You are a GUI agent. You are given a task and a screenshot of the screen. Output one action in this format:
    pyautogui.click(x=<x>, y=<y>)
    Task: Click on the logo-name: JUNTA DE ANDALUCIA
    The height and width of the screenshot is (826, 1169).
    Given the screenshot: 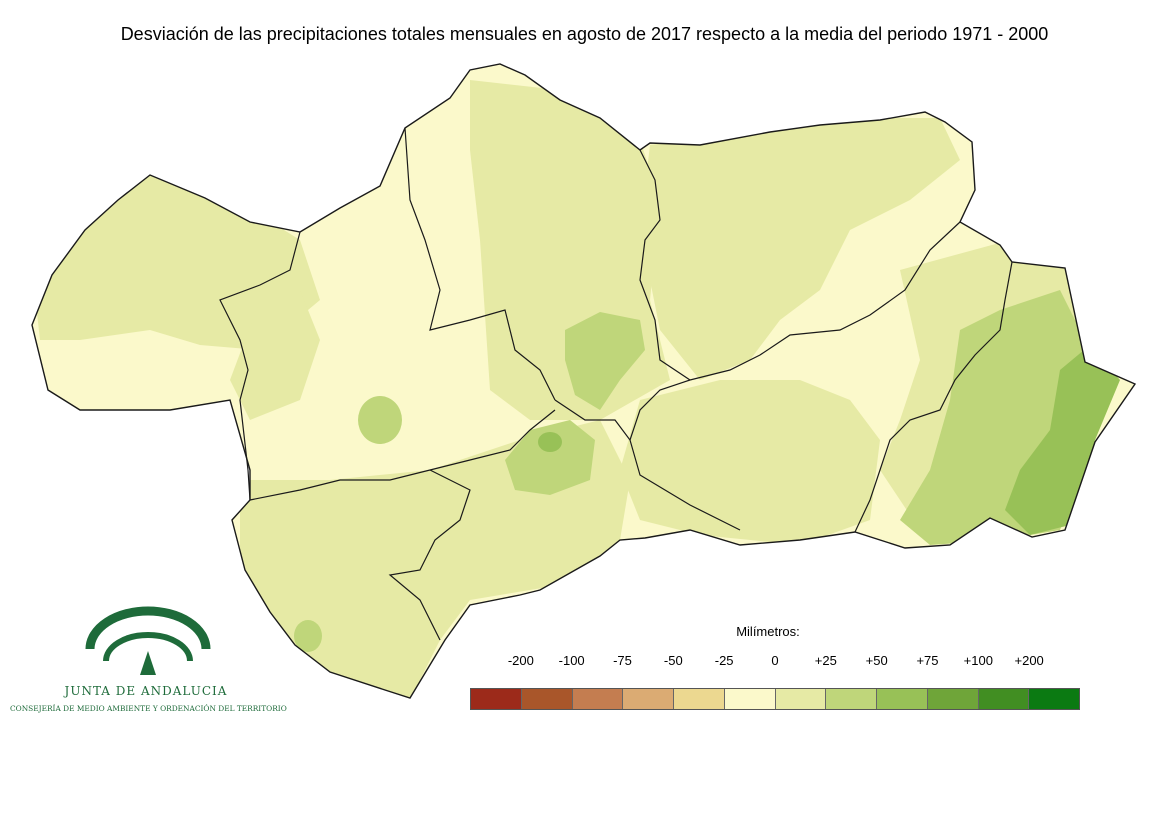 What is the action you would take?
    pyautogui.click(x=146, y=691)
    